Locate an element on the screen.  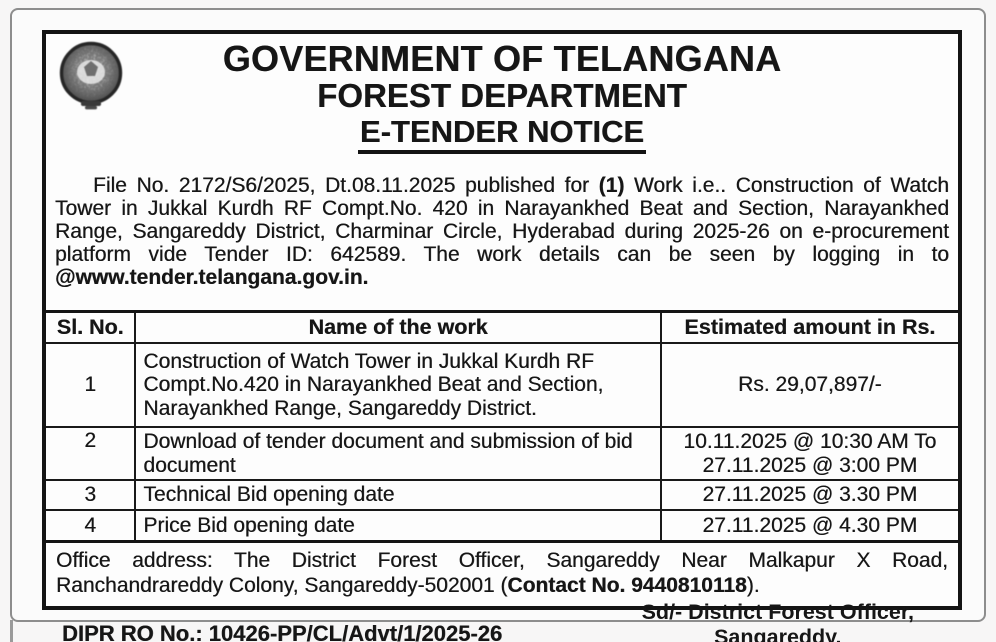
cell-sl-no: 4 is located at coordinates (91, 525).